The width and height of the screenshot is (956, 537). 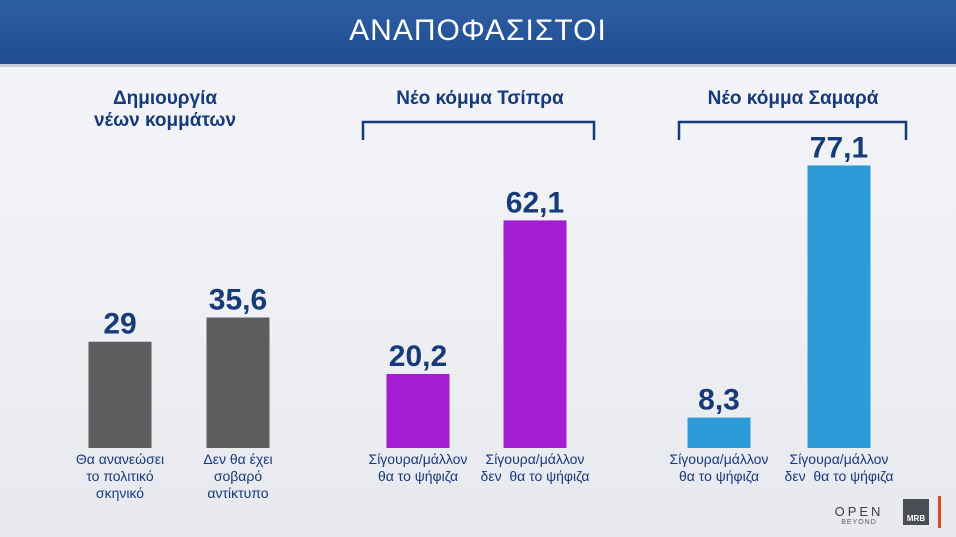 What do you see at coordinates (478, 130) in the screenshot?
I see `bracket-tsipras` at bounding box center [478, 130].